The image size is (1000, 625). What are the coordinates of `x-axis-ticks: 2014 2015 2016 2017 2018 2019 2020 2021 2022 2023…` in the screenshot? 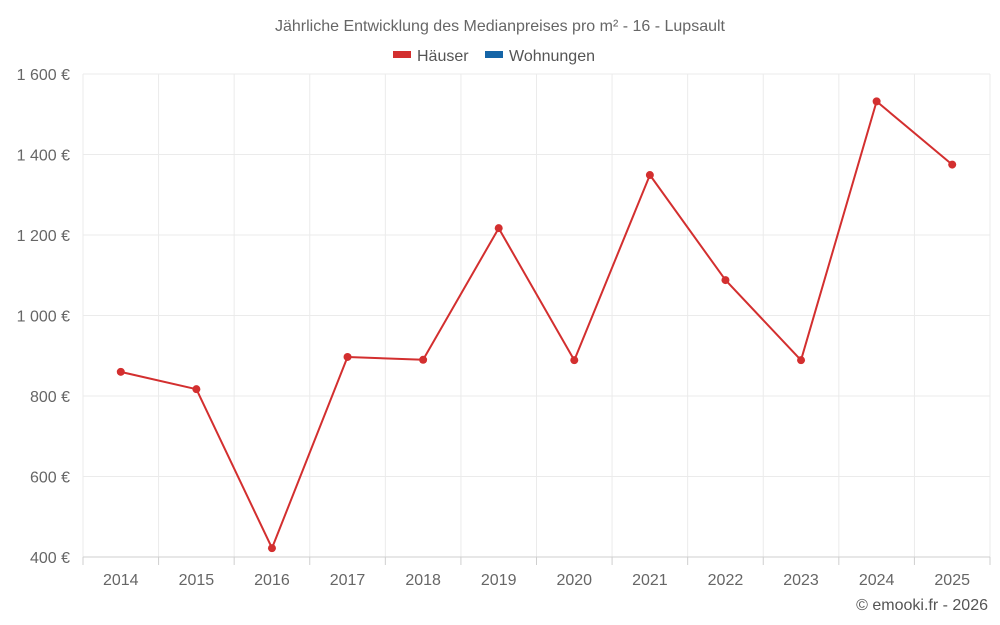 It's located at (536, 580).